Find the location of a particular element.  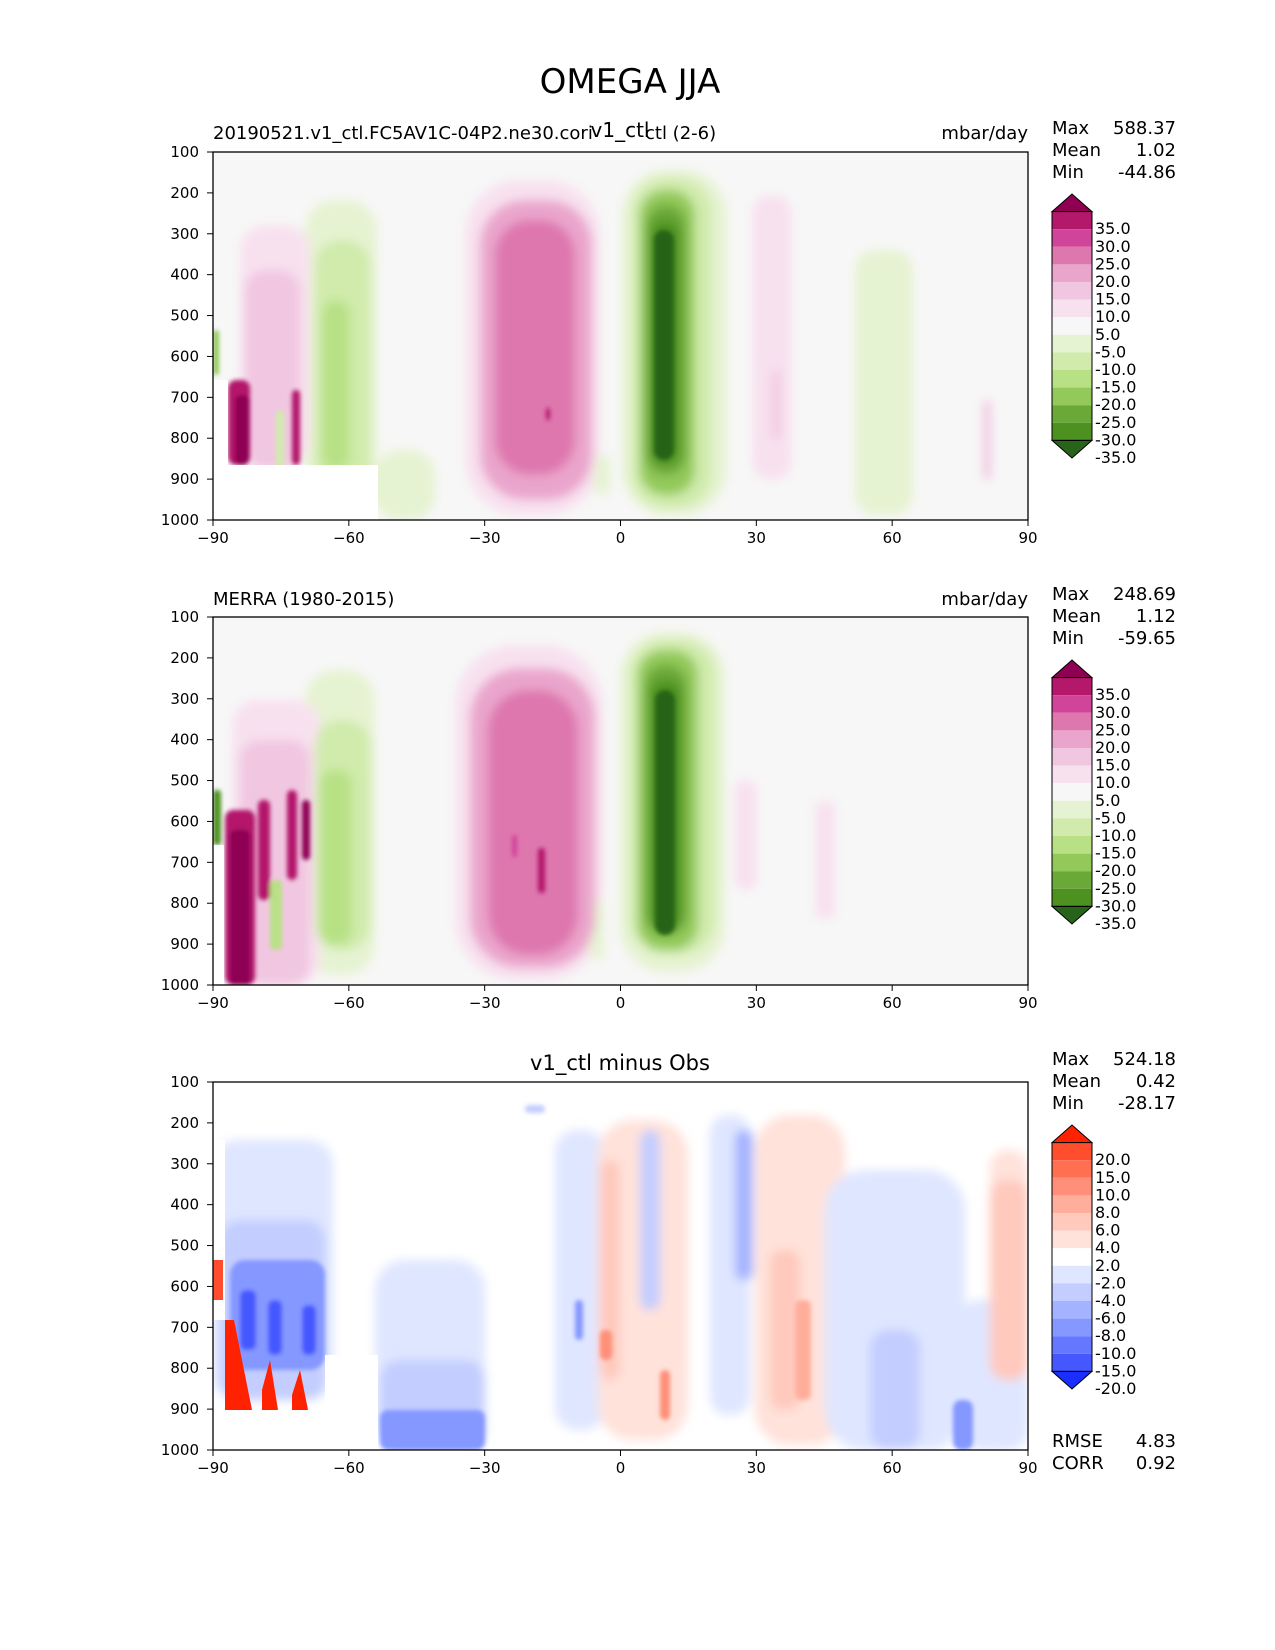

y-tick-label: 400 is located at coordinates (184, 1205).